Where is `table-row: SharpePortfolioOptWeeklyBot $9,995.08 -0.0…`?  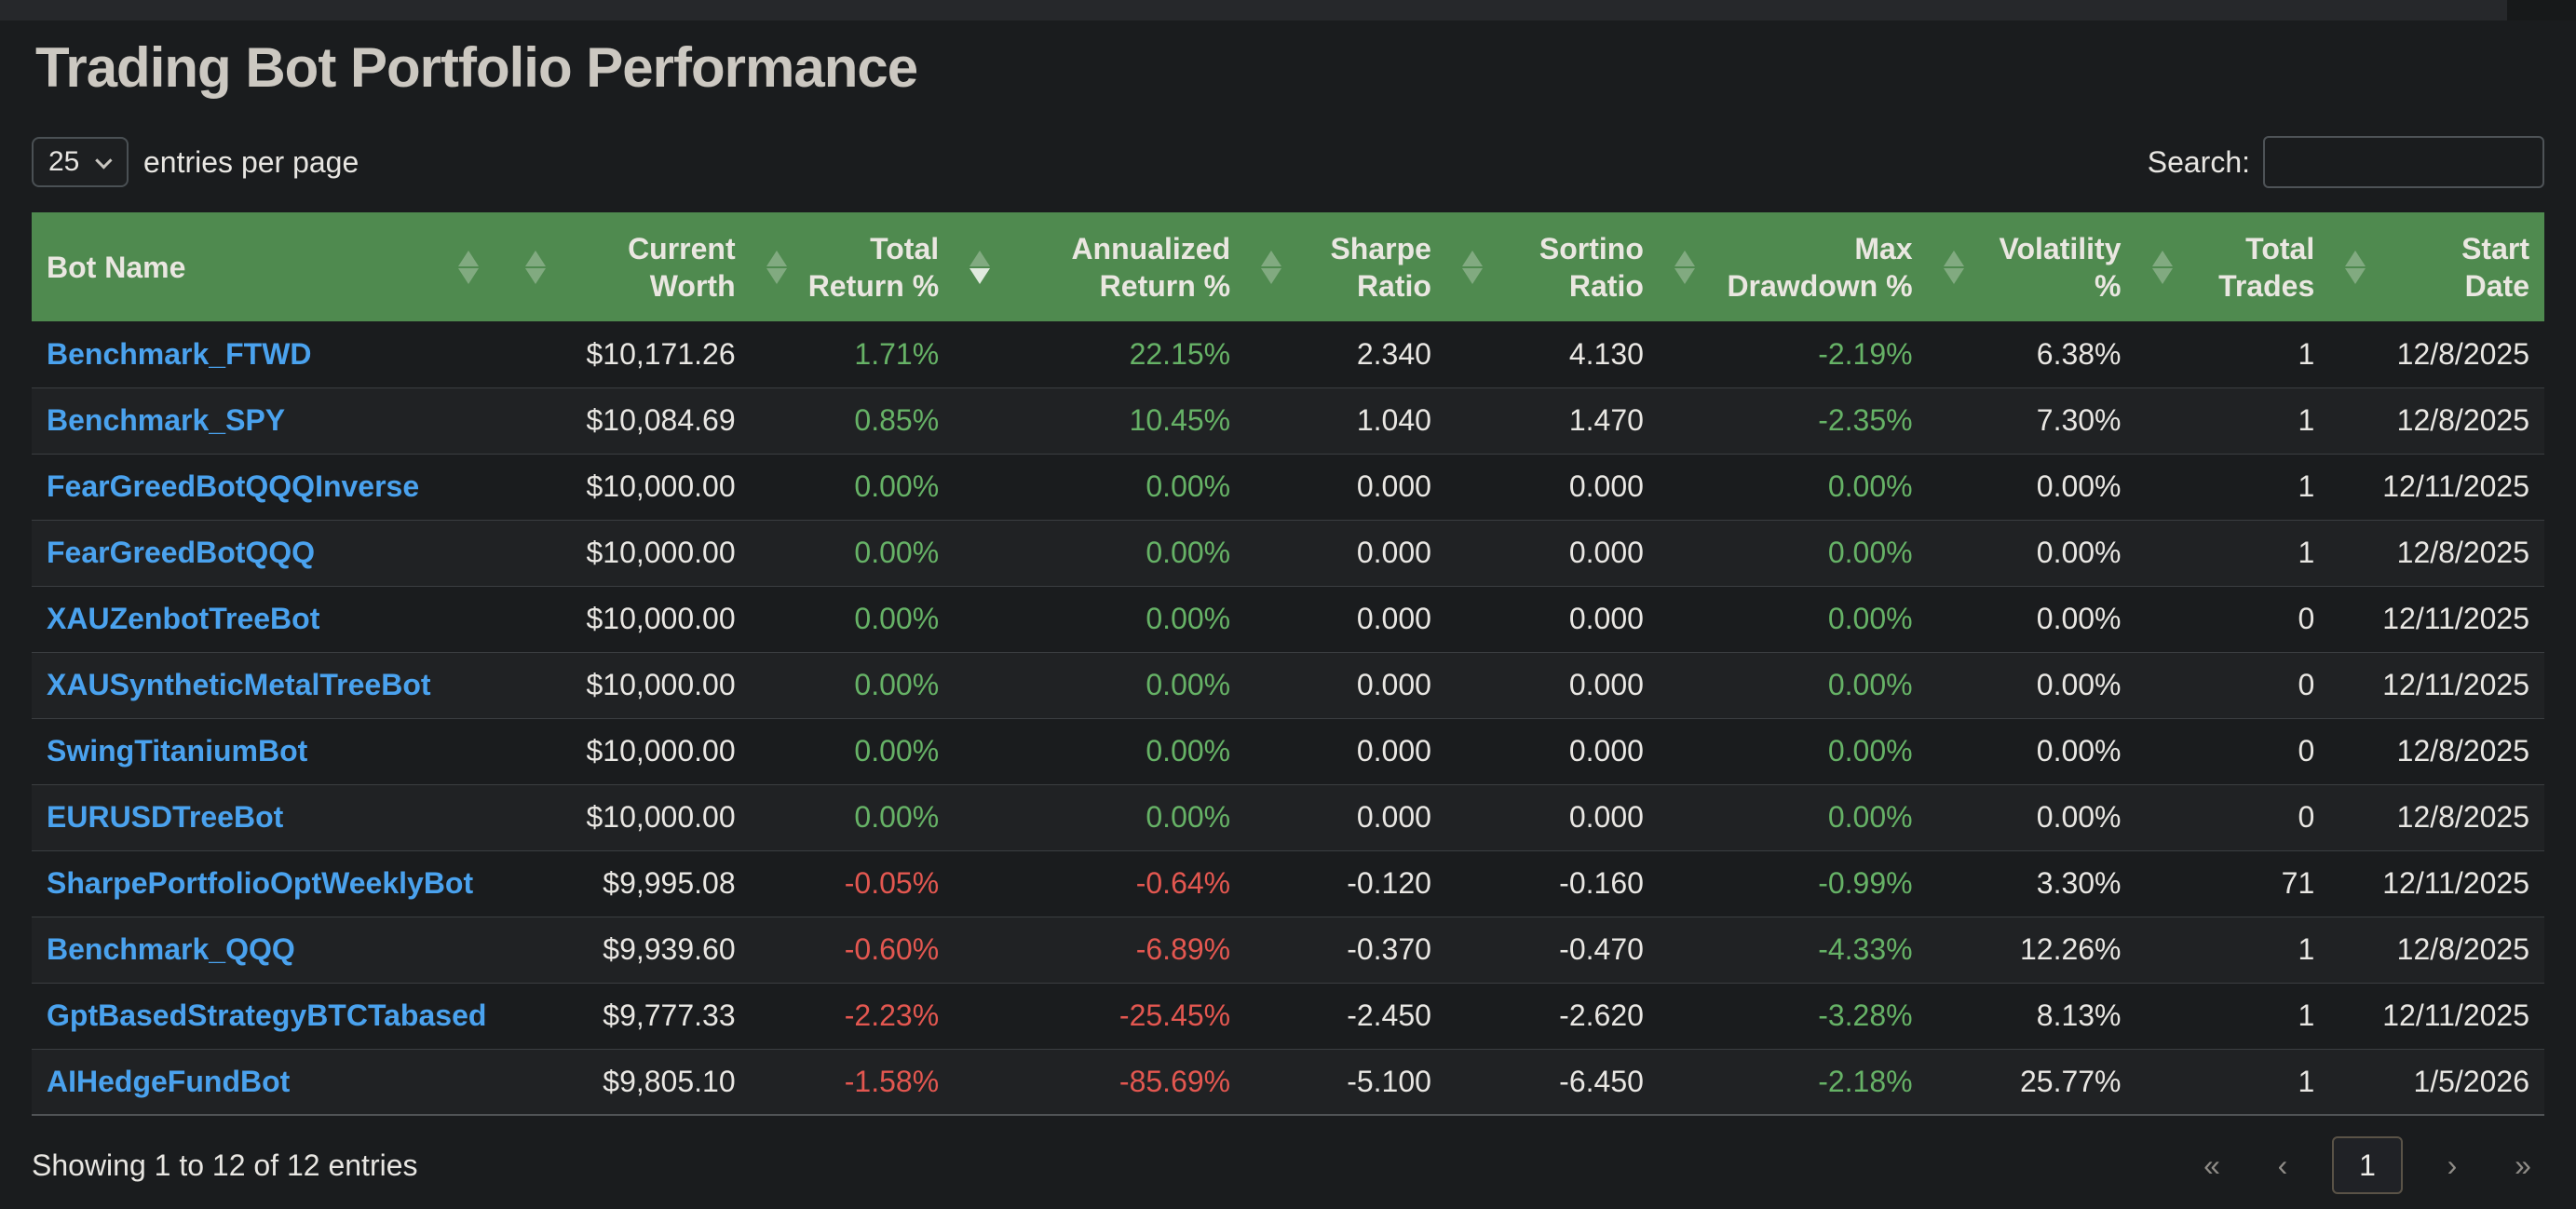 table-row: SharpePortfolioOptWeeklyBot $9,995.08 -0.0… is located at coordinates (1288, 883).